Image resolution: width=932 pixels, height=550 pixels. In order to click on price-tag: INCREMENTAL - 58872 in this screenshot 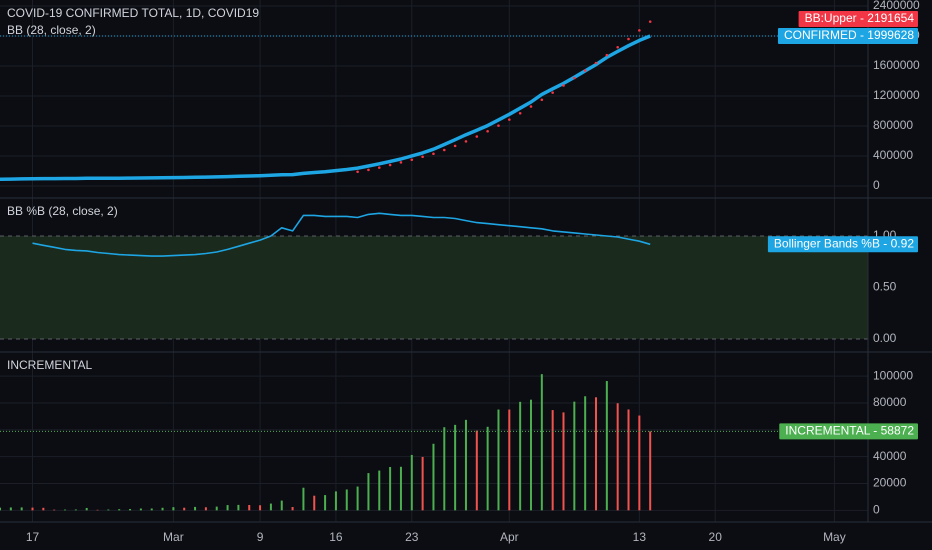, I will do `click(848, 431)`.